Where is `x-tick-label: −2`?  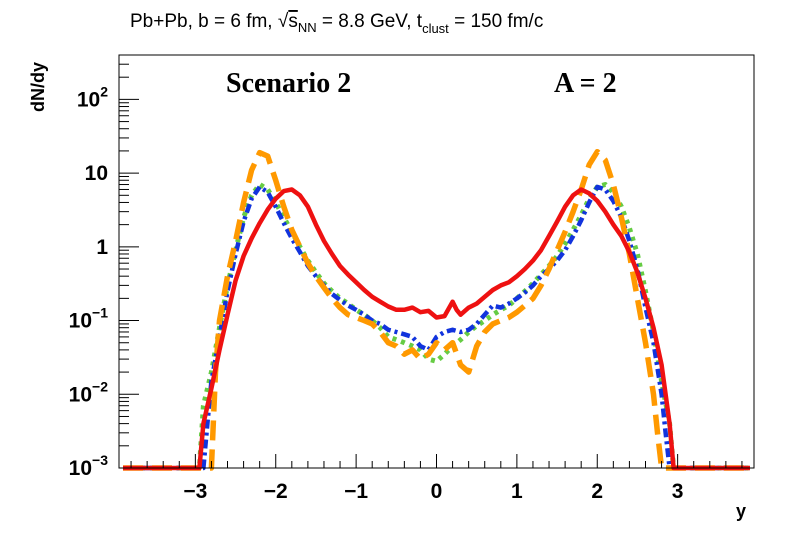
x-tick-label: −2 is located at coordinates (276, 491).